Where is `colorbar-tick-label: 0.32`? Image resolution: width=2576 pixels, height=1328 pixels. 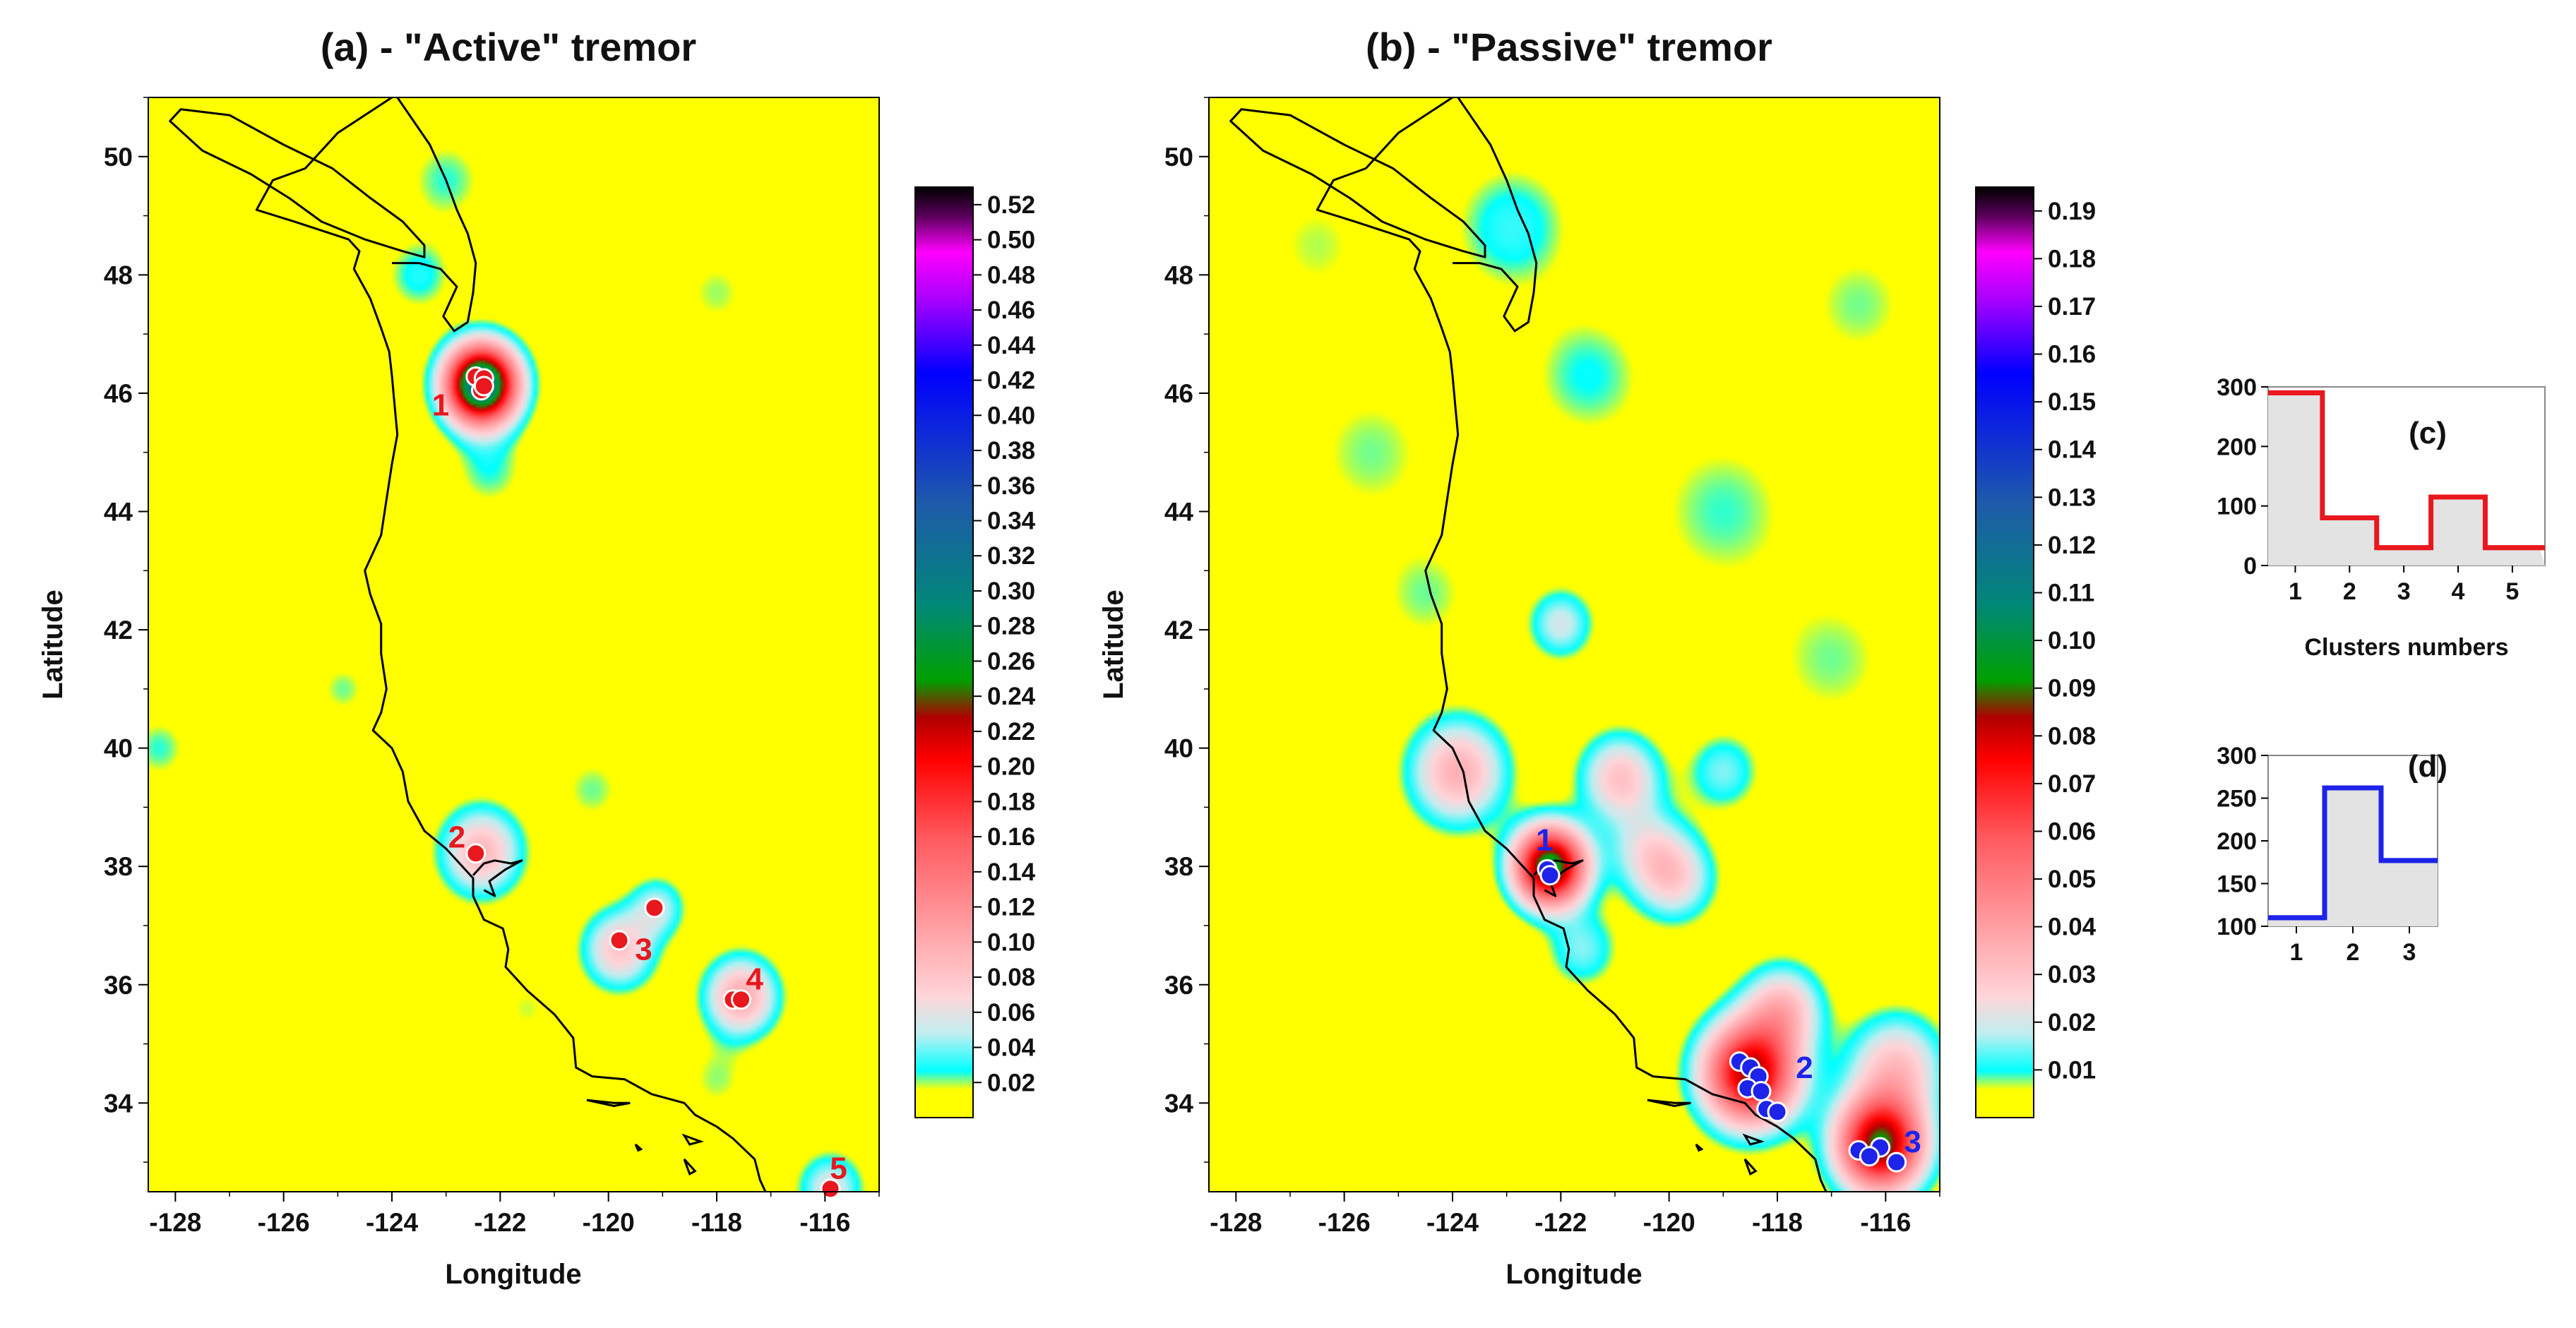
colorbar-tick-label: 0.32 is located at coordinates (1011, 556).